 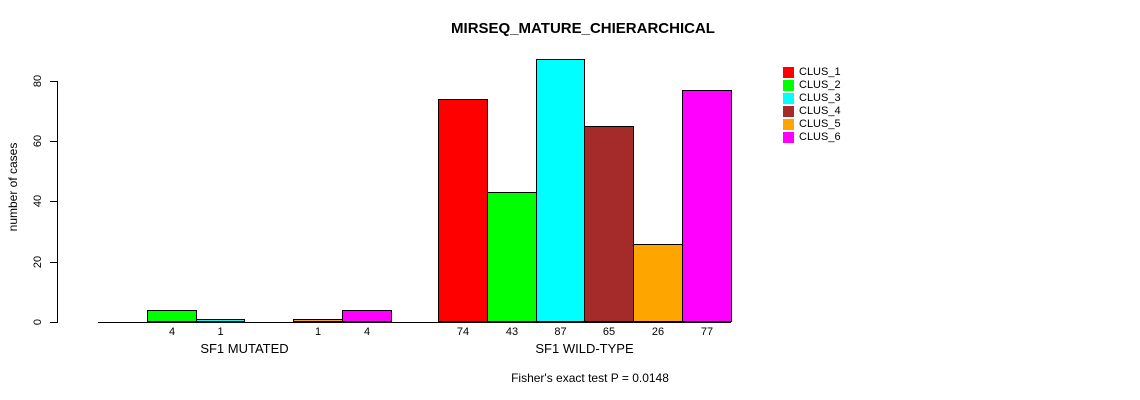 I want to click on legend-label: CLUS_4, so click(x=820, y=111).